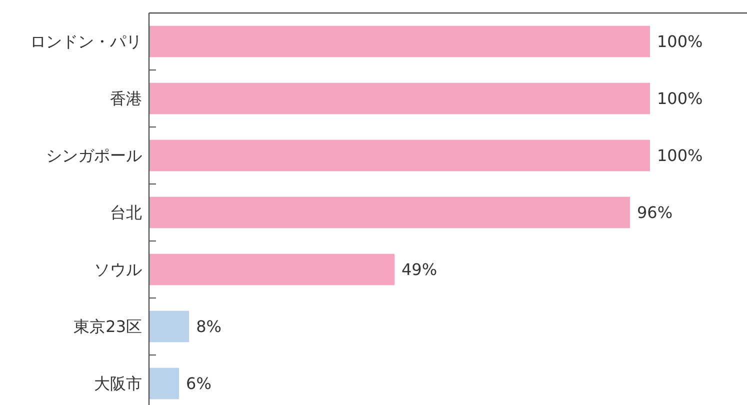 Image resolution: width=747 pixels, height=405 pixels. What do you see at coordinates (118, 384) in the screenshot?
I see `y-tick-label: 大阪市` at bounding box center [118, 384].